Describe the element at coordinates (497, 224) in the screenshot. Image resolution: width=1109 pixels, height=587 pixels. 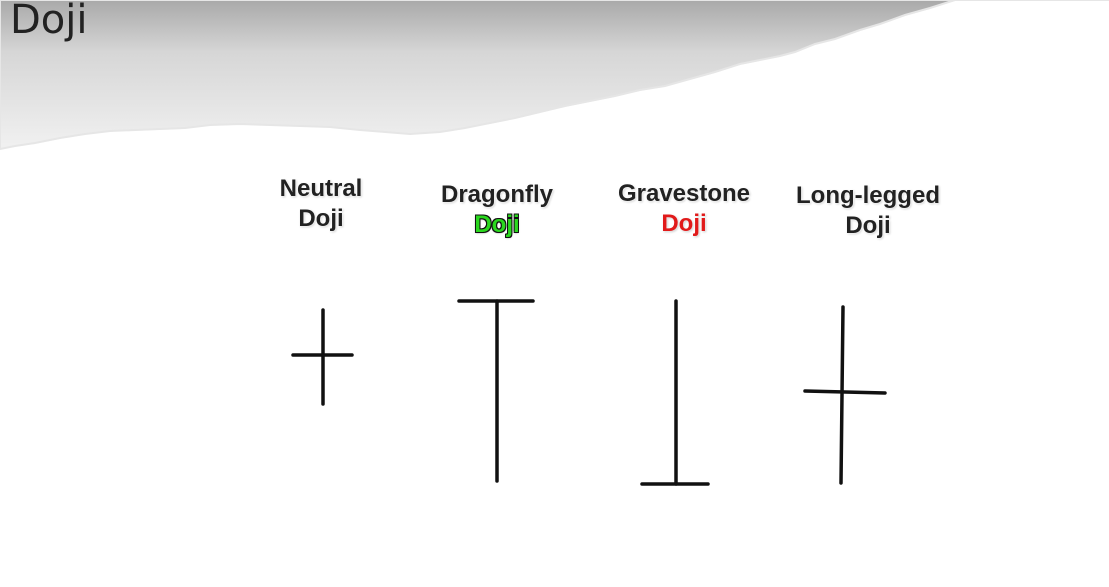
I see `dragonfly-doji-label-line2: Doji` at that location.